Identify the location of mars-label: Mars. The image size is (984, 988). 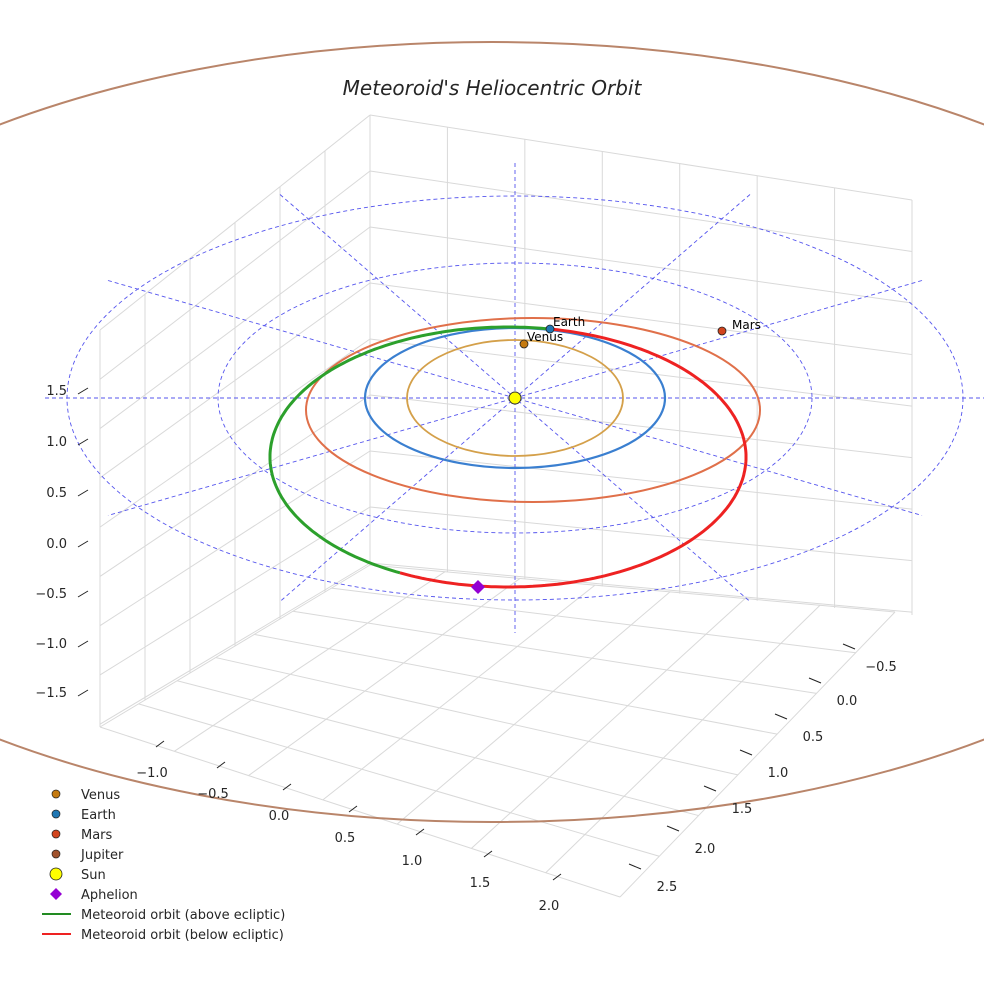
(746, 325).